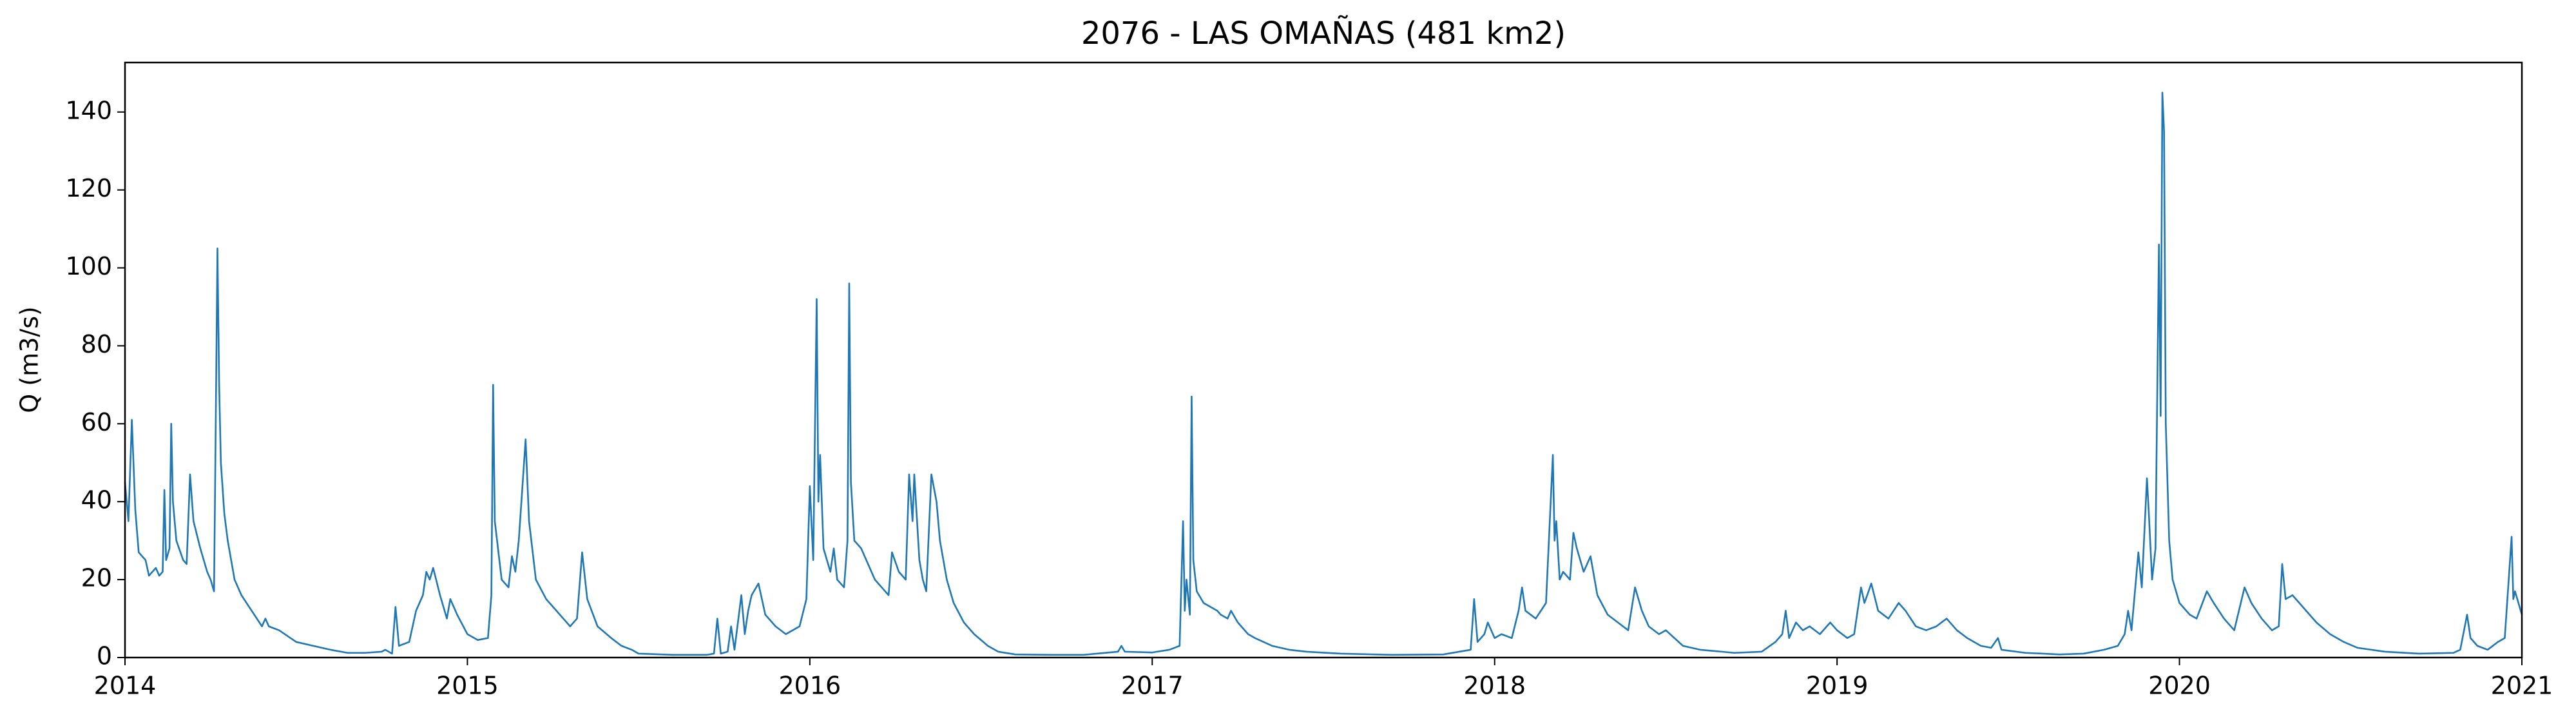  What do you see at coordinates (89, 266) in the screenshot?
I see `y-tick-label: 100` at bounding box center [89, 266].